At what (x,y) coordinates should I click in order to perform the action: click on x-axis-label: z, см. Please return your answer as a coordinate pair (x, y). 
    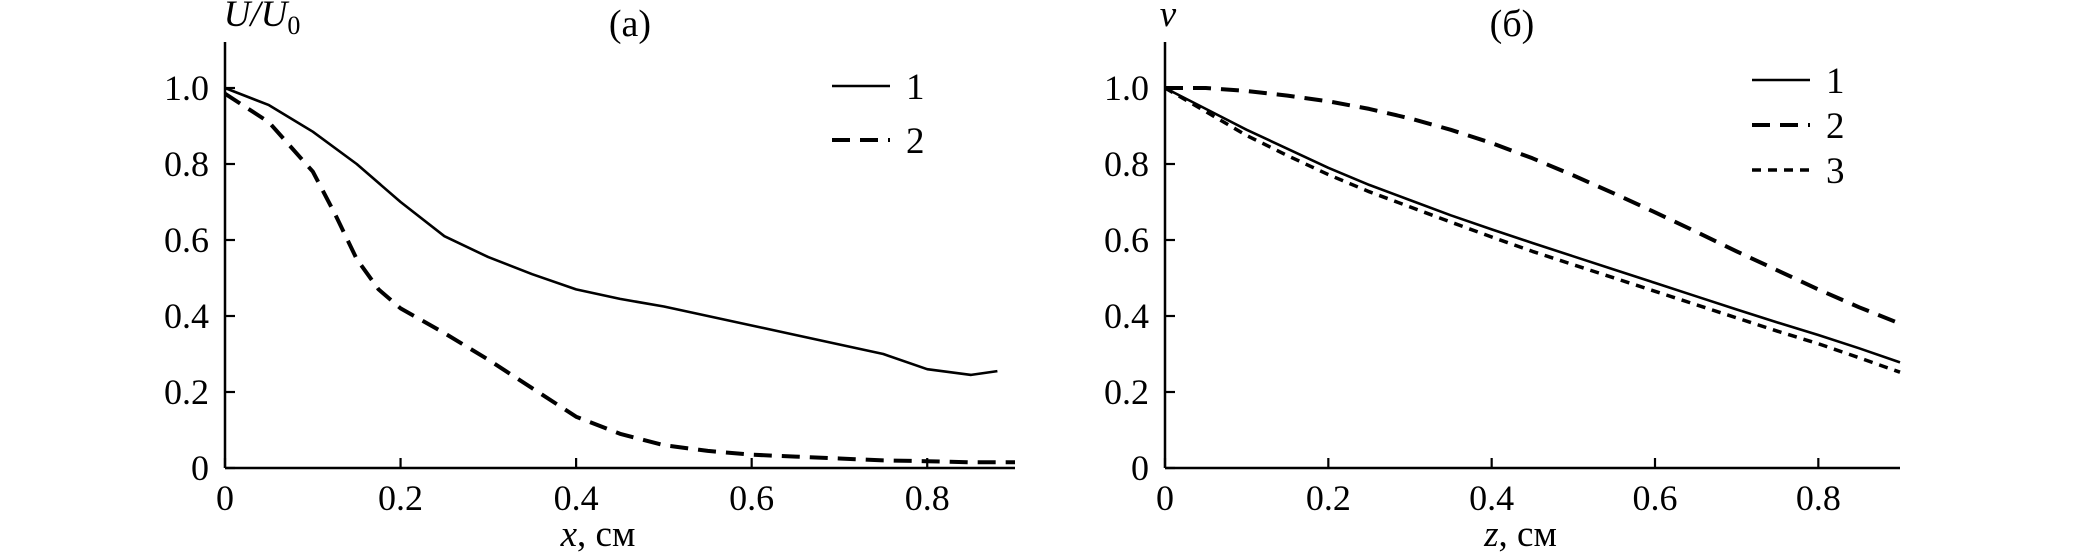
    Looking at the image, I should click on (1520, 534).